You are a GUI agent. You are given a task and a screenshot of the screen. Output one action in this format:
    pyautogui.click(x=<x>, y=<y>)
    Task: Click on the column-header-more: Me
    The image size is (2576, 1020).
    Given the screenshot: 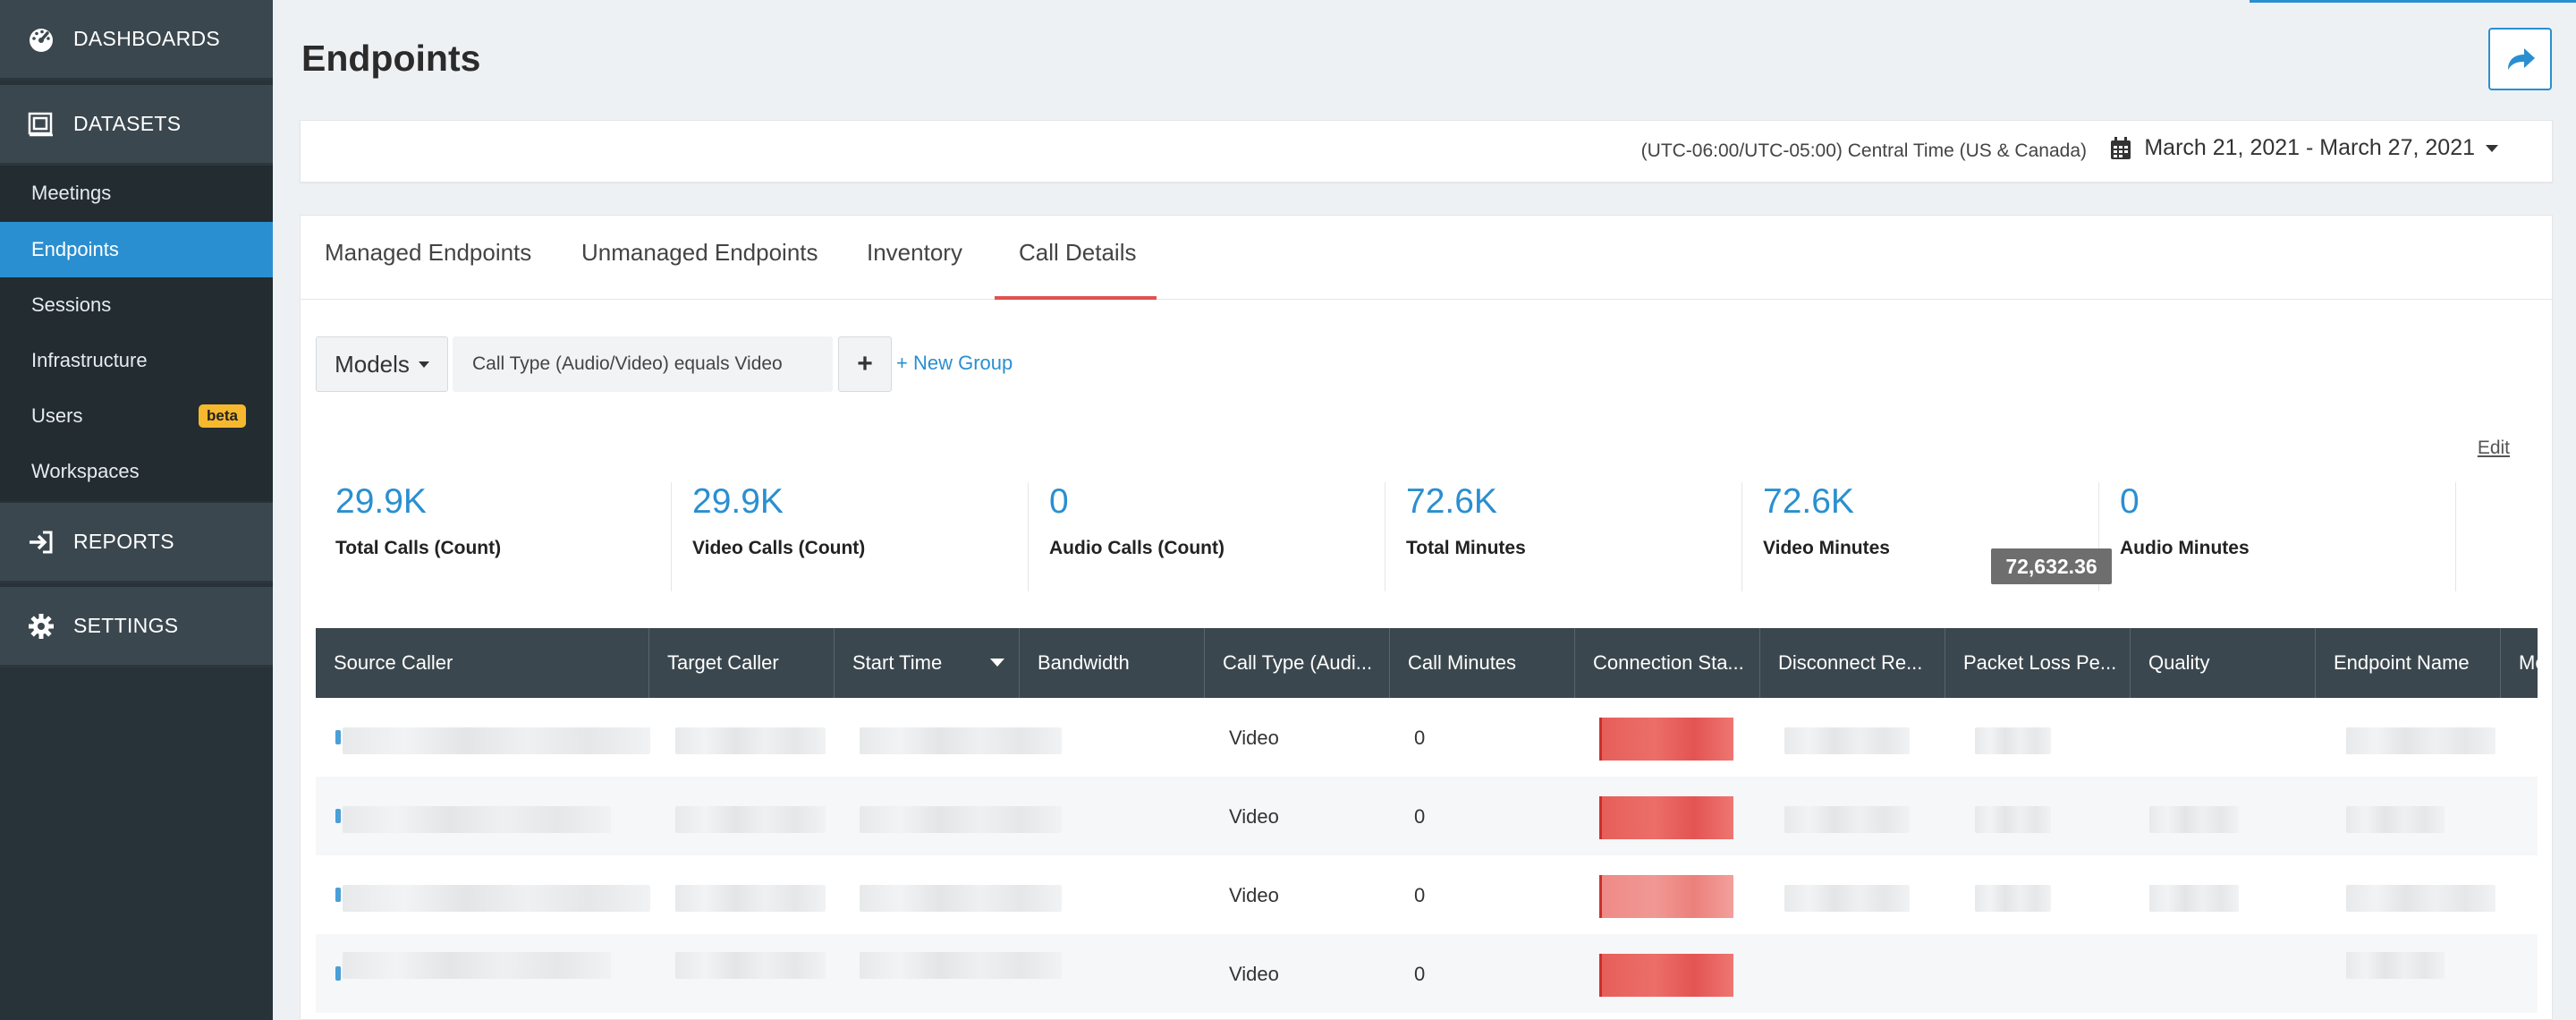 What is the action you would take?
    pyautogui.click(x=2519, y=663)
    